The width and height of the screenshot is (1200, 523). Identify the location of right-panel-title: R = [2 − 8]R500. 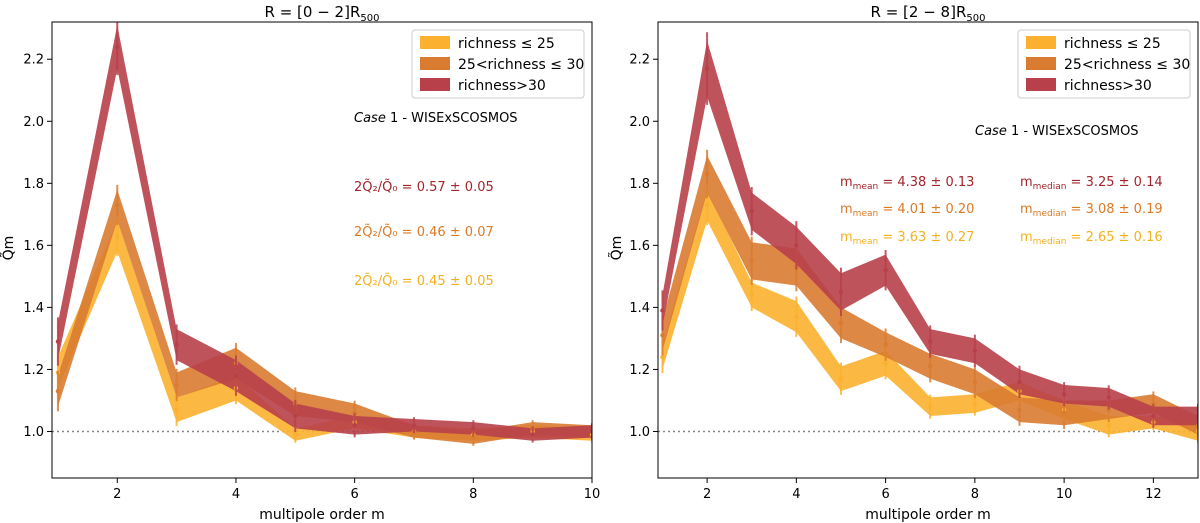
(928, 13).